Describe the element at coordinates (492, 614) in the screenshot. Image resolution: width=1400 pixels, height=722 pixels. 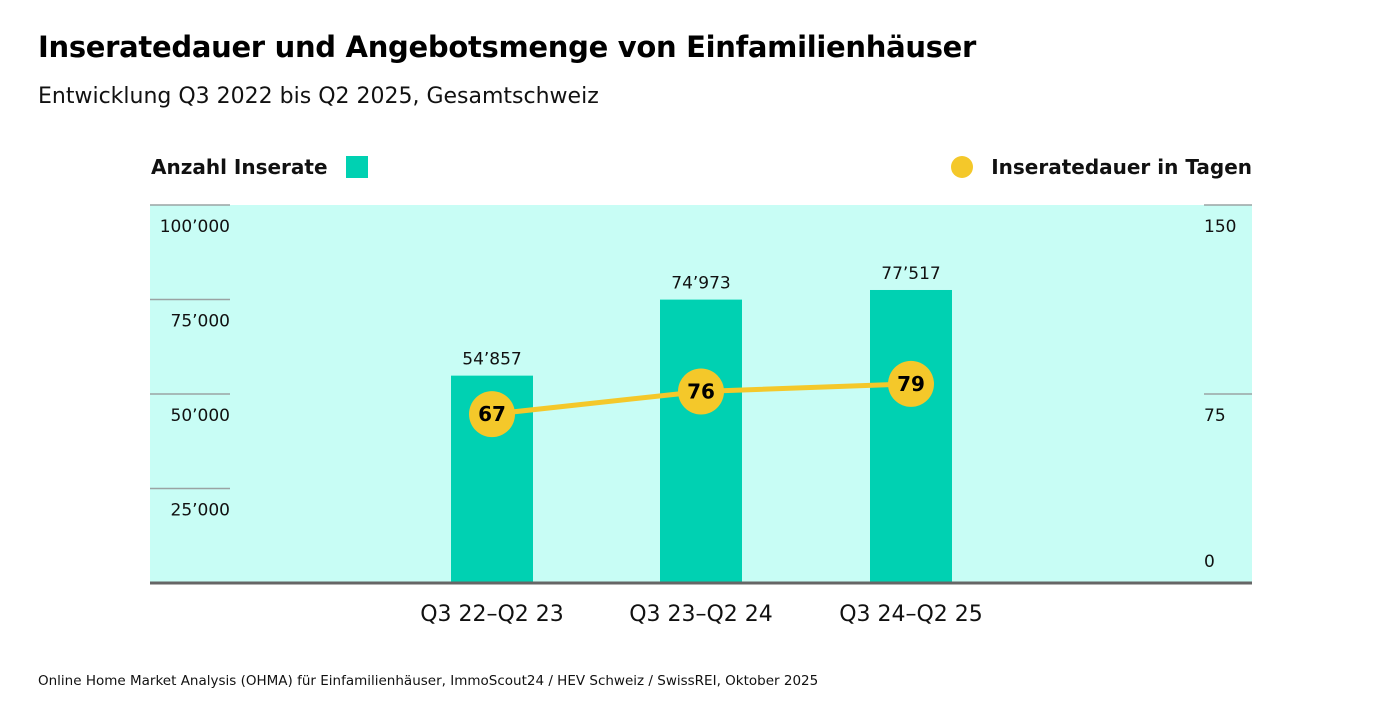
I see `x-tick-label: Q3 22–Q2 23` at that location.